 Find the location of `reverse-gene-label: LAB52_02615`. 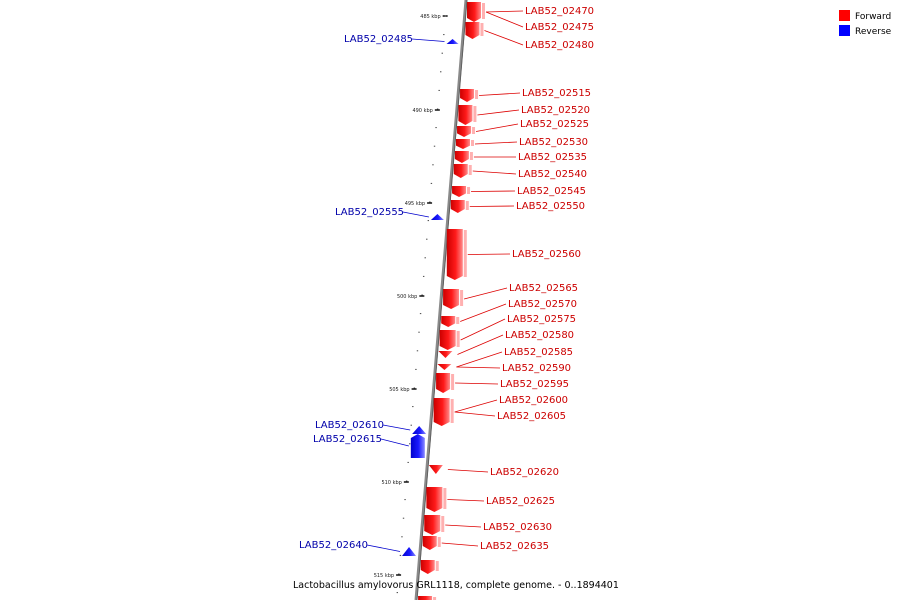

reverse-gene-label: LAB52_02615 is located at coordinates (347, 439).